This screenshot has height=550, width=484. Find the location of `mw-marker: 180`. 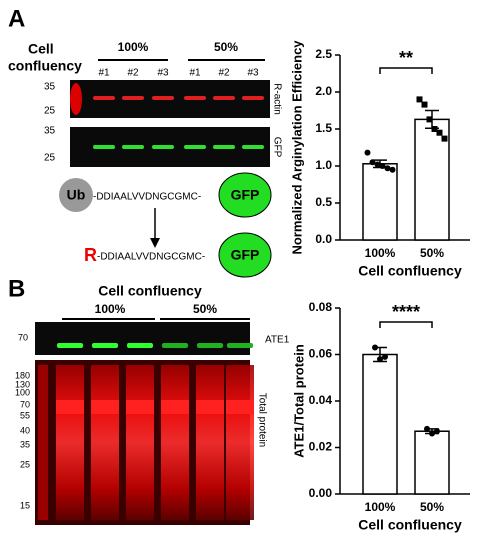

mw-marker: 180 is located at coordinates (22, 375).